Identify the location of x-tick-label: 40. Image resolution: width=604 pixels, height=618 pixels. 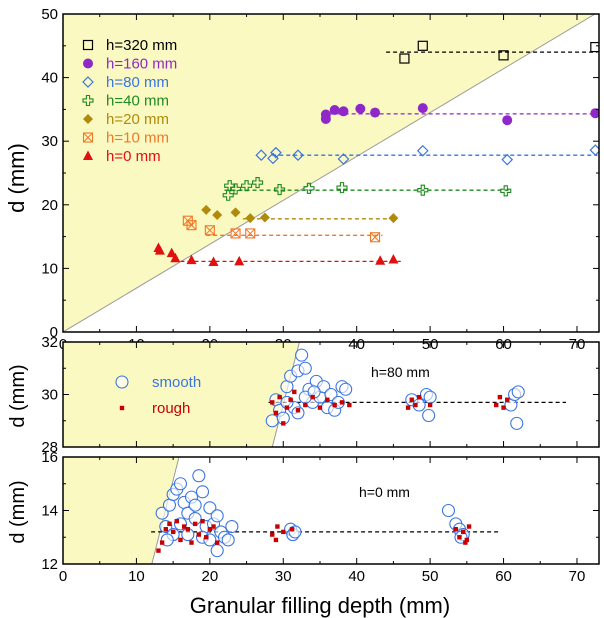
(356, 576).